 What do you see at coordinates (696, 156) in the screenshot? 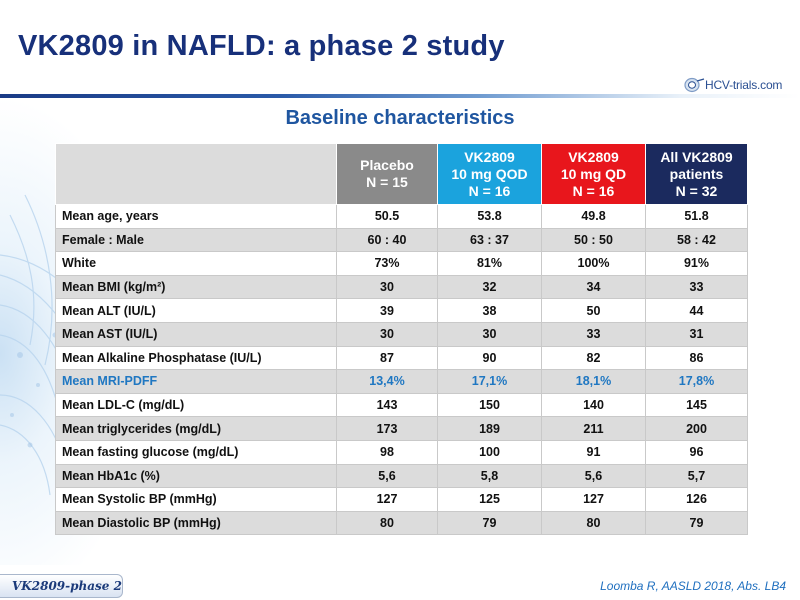
I see `header-line: All VK2809` at bounding box center [696, 156].